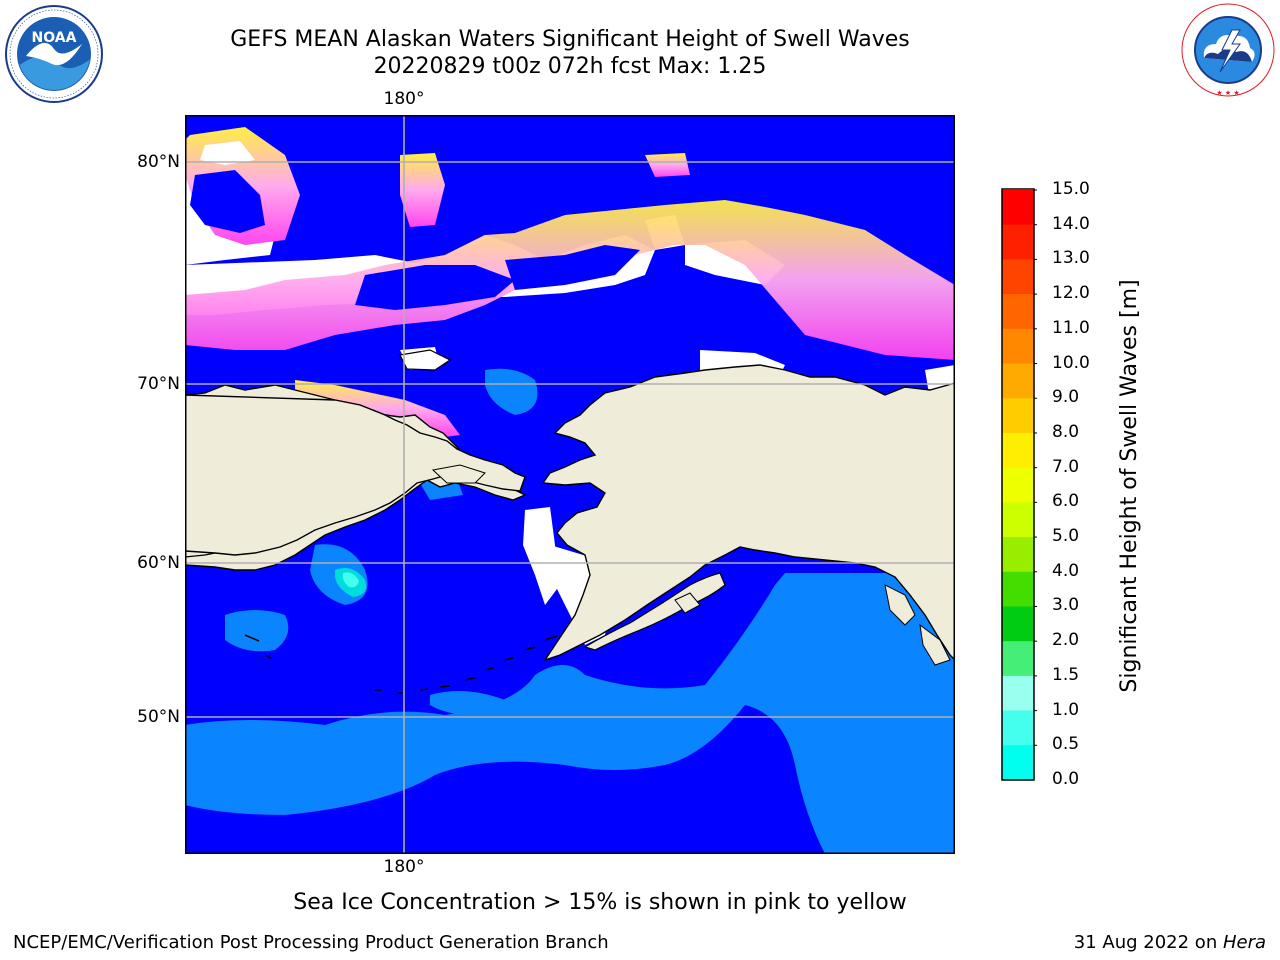 This screenshot has width=1280, height=960. What do you see at coordinates (1066, 536) in the screenshot?
I see `colorbar-tick-label: 5.0` at bounding box center [1066, 536].